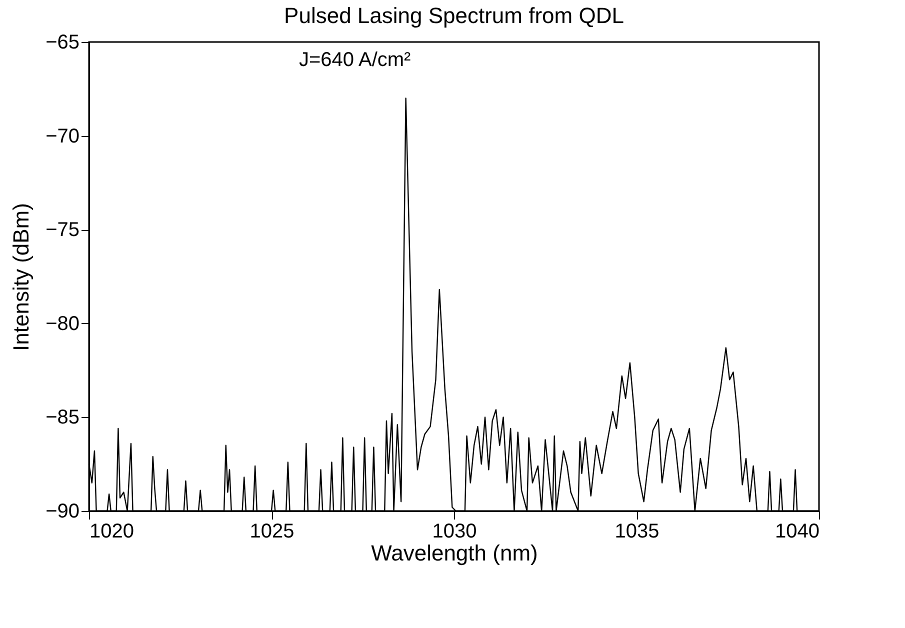 Image resolution: width=905 pixels, height=628 pixels. Describe the element at coordinates (637, 531) in the screenshot. I see `x-tick-label: 1035` at that location.